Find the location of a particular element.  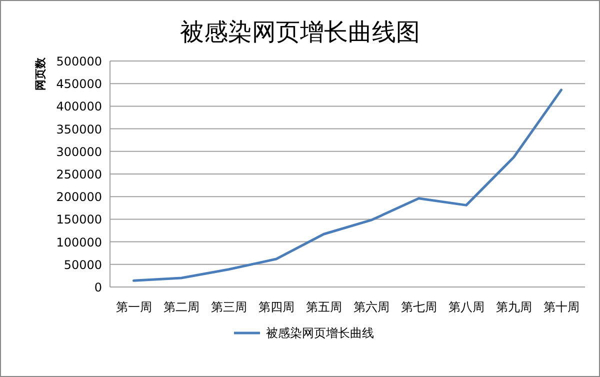

y-tick-label: 350000 is located at coordinates (79, 129).